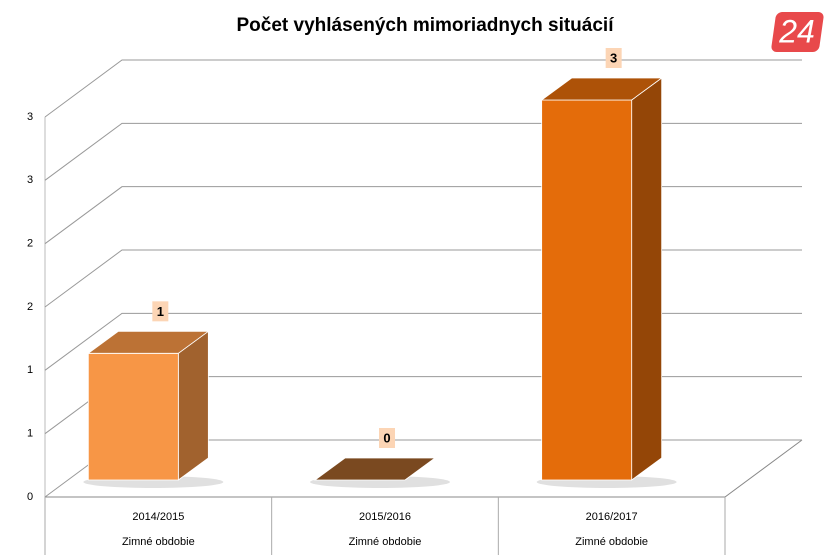 The image size is (838, 559). I want to click on x-tick-label: 2014/2015, so click(158, 517).